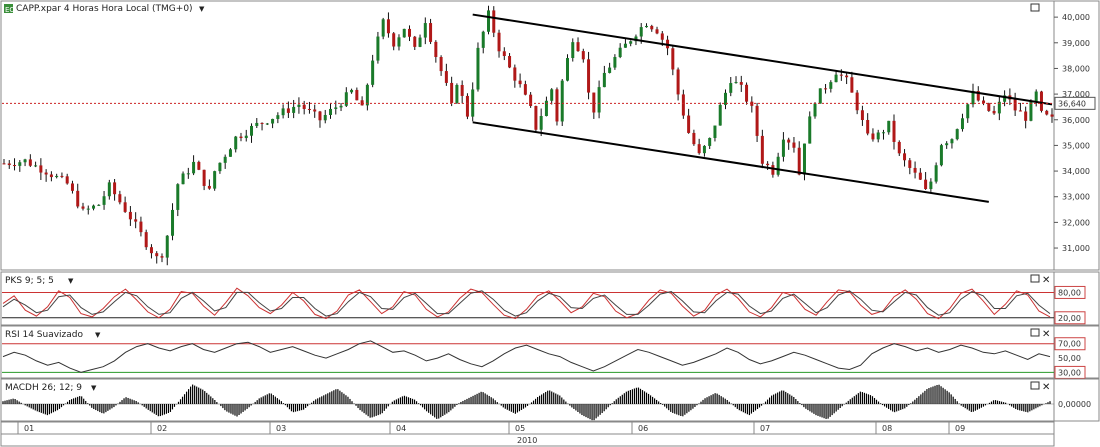 The height and width of the screenshot is (447, 1100). I want to click on price-tick-label: 36,000, so click(1076, 120).